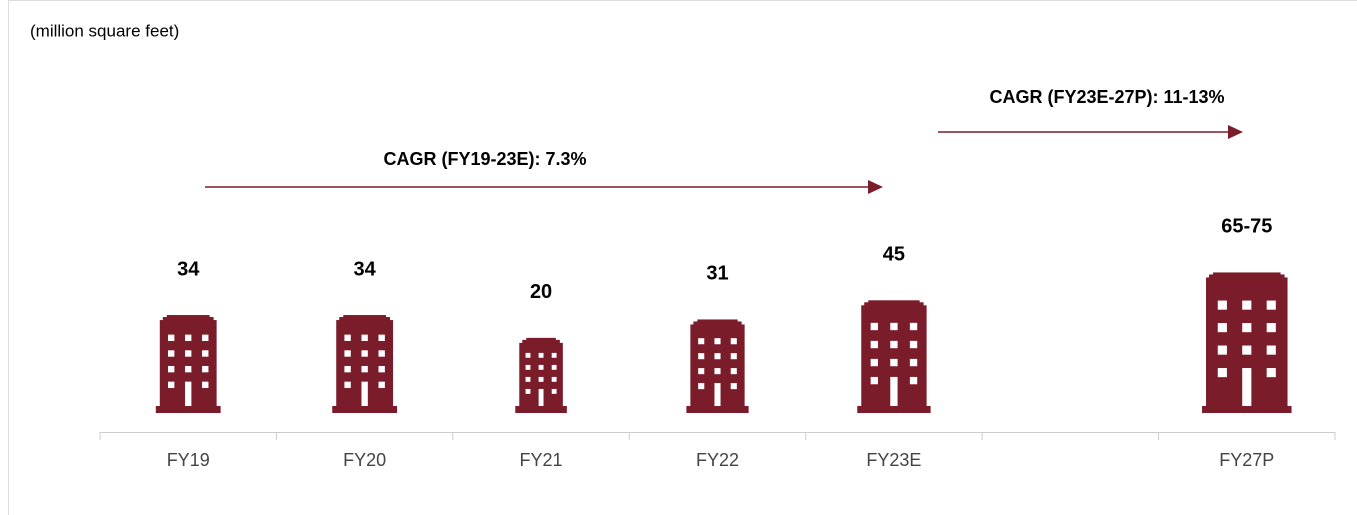 This screenshot has width=1357, height=515. What do you see at coordinates (717, 274) in the screenshot?
I see `value-label: 31` at bounding box center [717, 274].